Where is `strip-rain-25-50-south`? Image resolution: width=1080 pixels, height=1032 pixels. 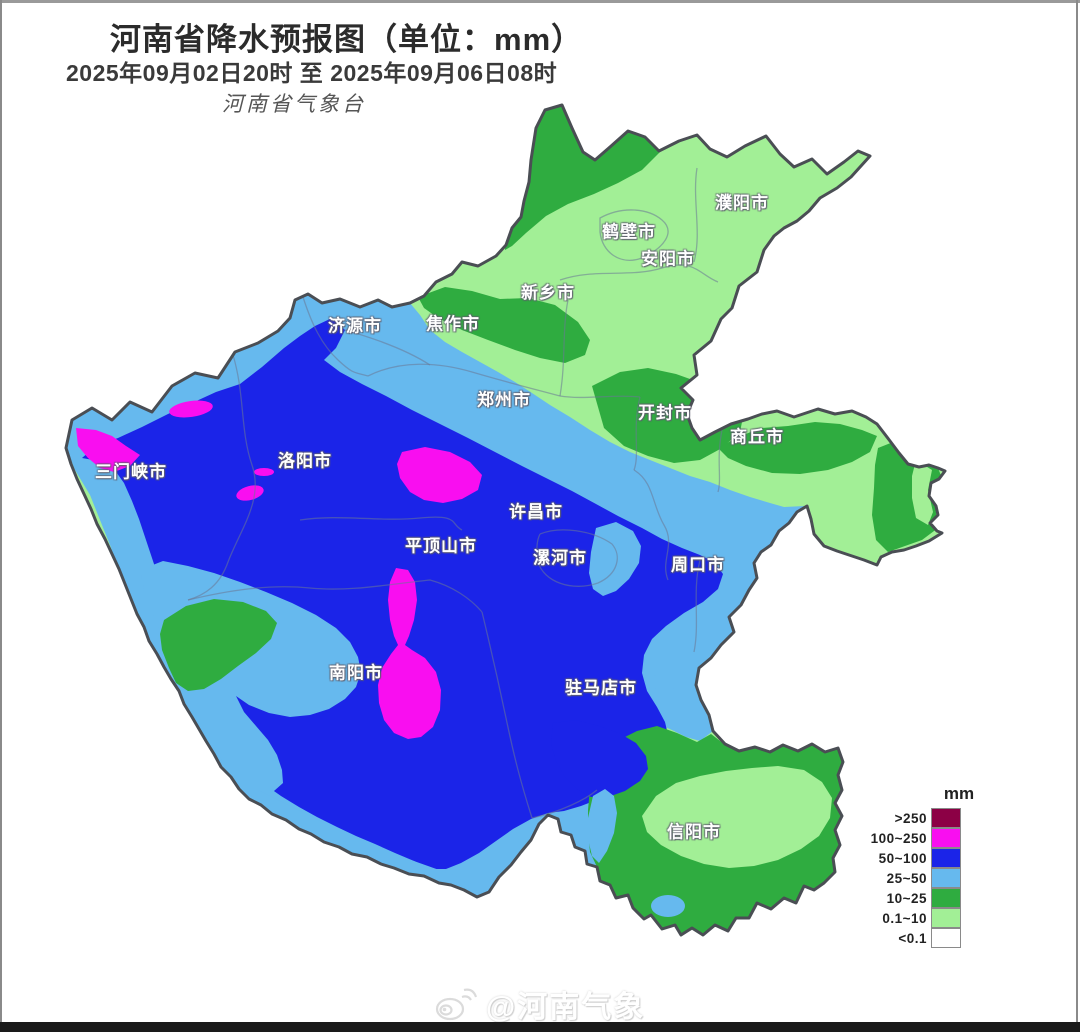 strip-rain-25-50-south is located at coordinates (365, 839).